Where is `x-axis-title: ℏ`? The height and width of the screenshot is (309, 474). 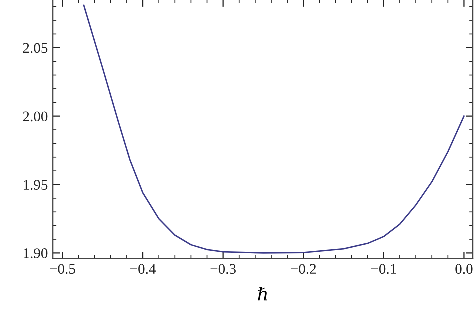
x-axis-title: ℏ is located at coordinates (263, 293).